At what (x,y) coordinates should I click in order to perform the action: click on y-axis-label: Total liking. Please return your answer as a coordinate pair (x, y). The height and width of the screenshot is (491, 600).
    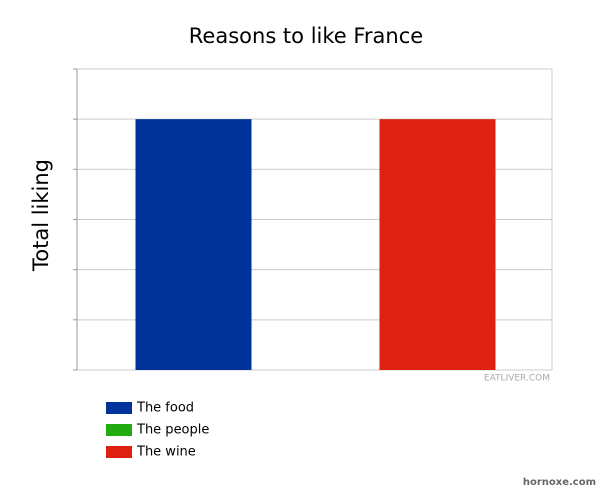
    Looking at the image, I should click on (41, 215).